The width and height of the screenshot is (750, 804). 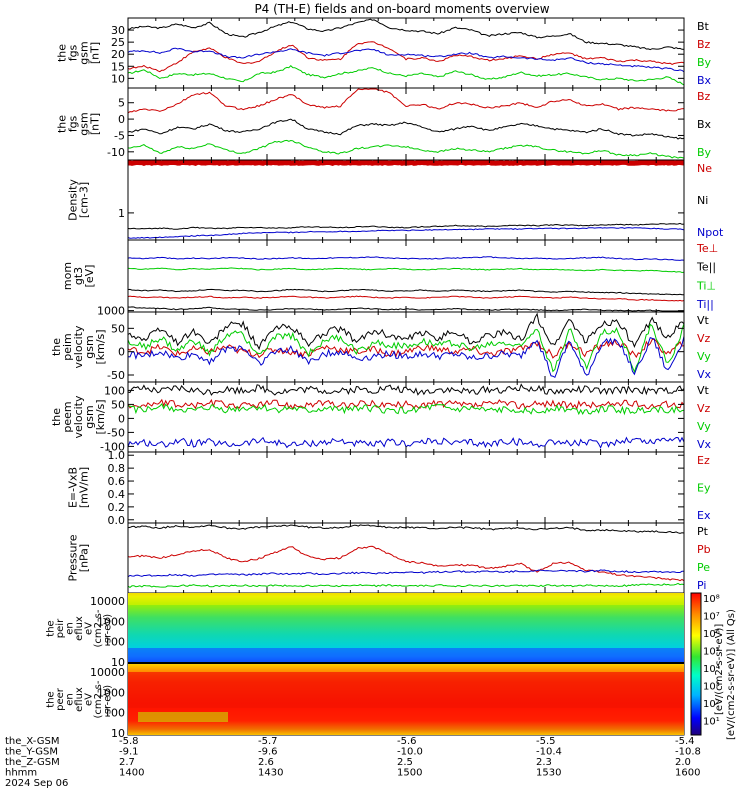 What do you see at coordinates (704, 356) in the screenshot?
I see `legend-entry: Vy` at bounding box center [704, 356].